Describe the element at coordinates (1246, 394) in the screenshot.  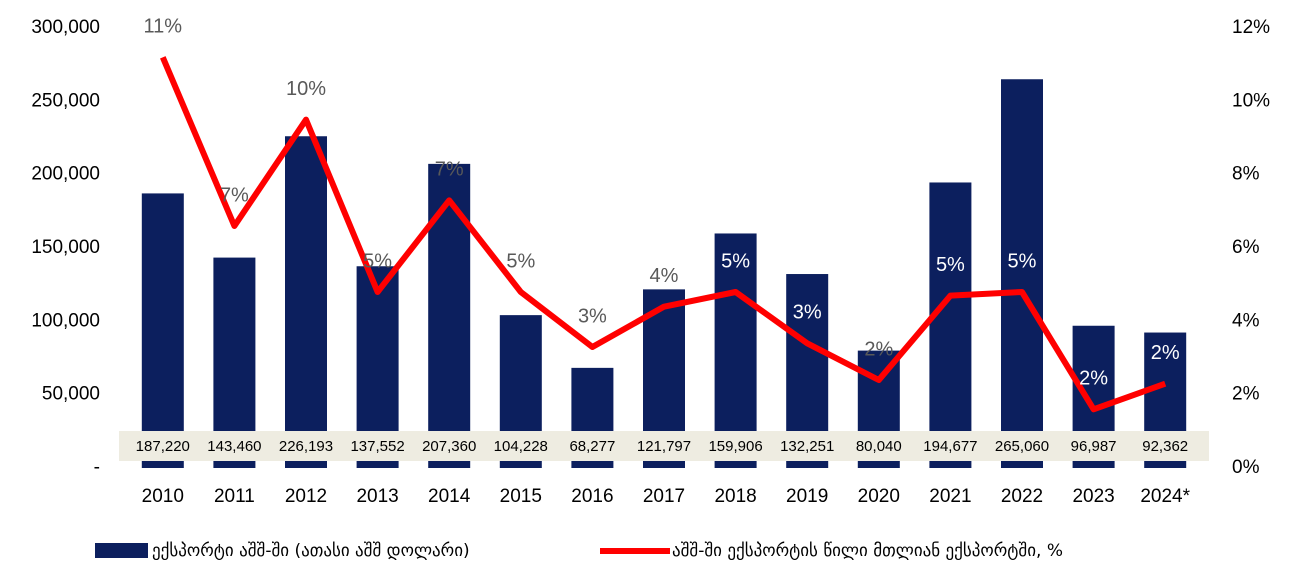
I see `y2-tick-label: 2%` at that location.